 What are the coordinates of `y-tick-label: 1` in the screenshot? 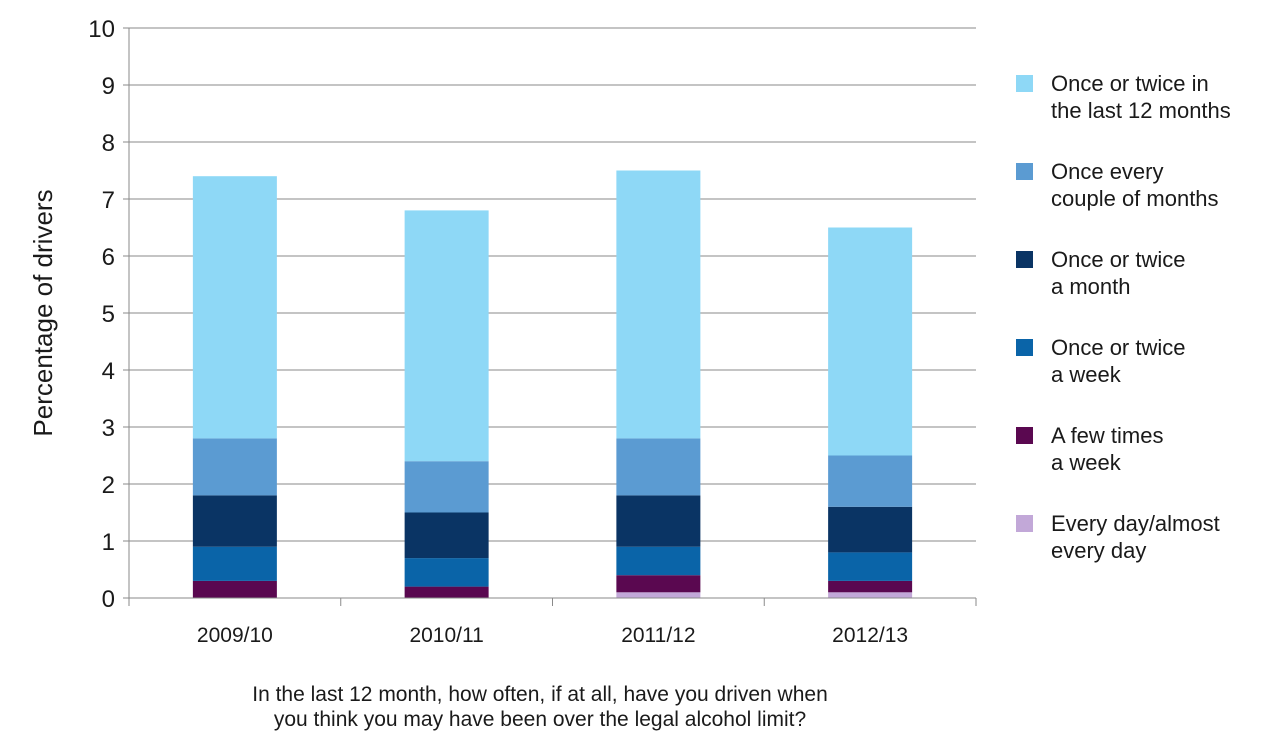 It's located at (108, 542).